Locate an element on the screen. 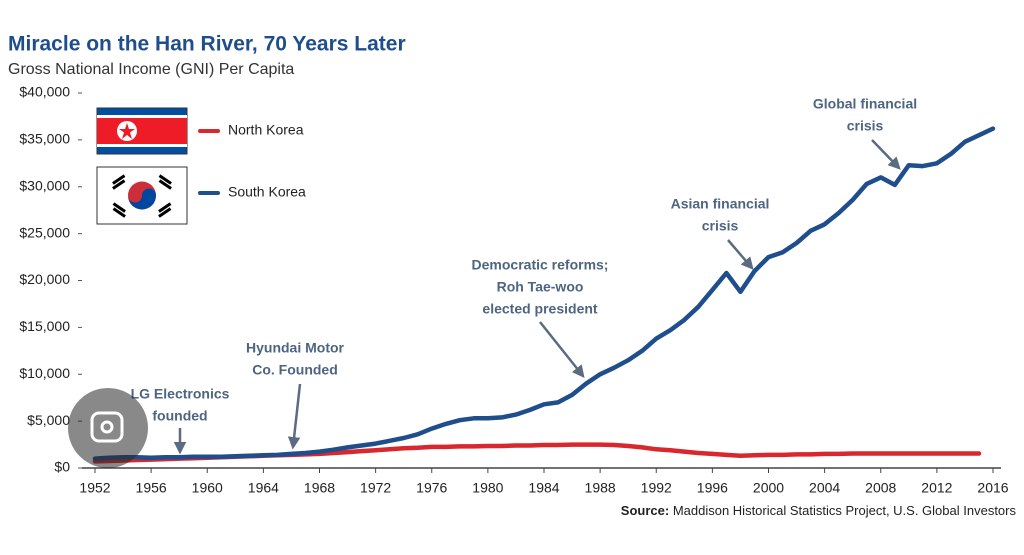 The width and height of the screenshot is (1024, 555). x-tick-label: 1976 is located at coordinates (431, 488).